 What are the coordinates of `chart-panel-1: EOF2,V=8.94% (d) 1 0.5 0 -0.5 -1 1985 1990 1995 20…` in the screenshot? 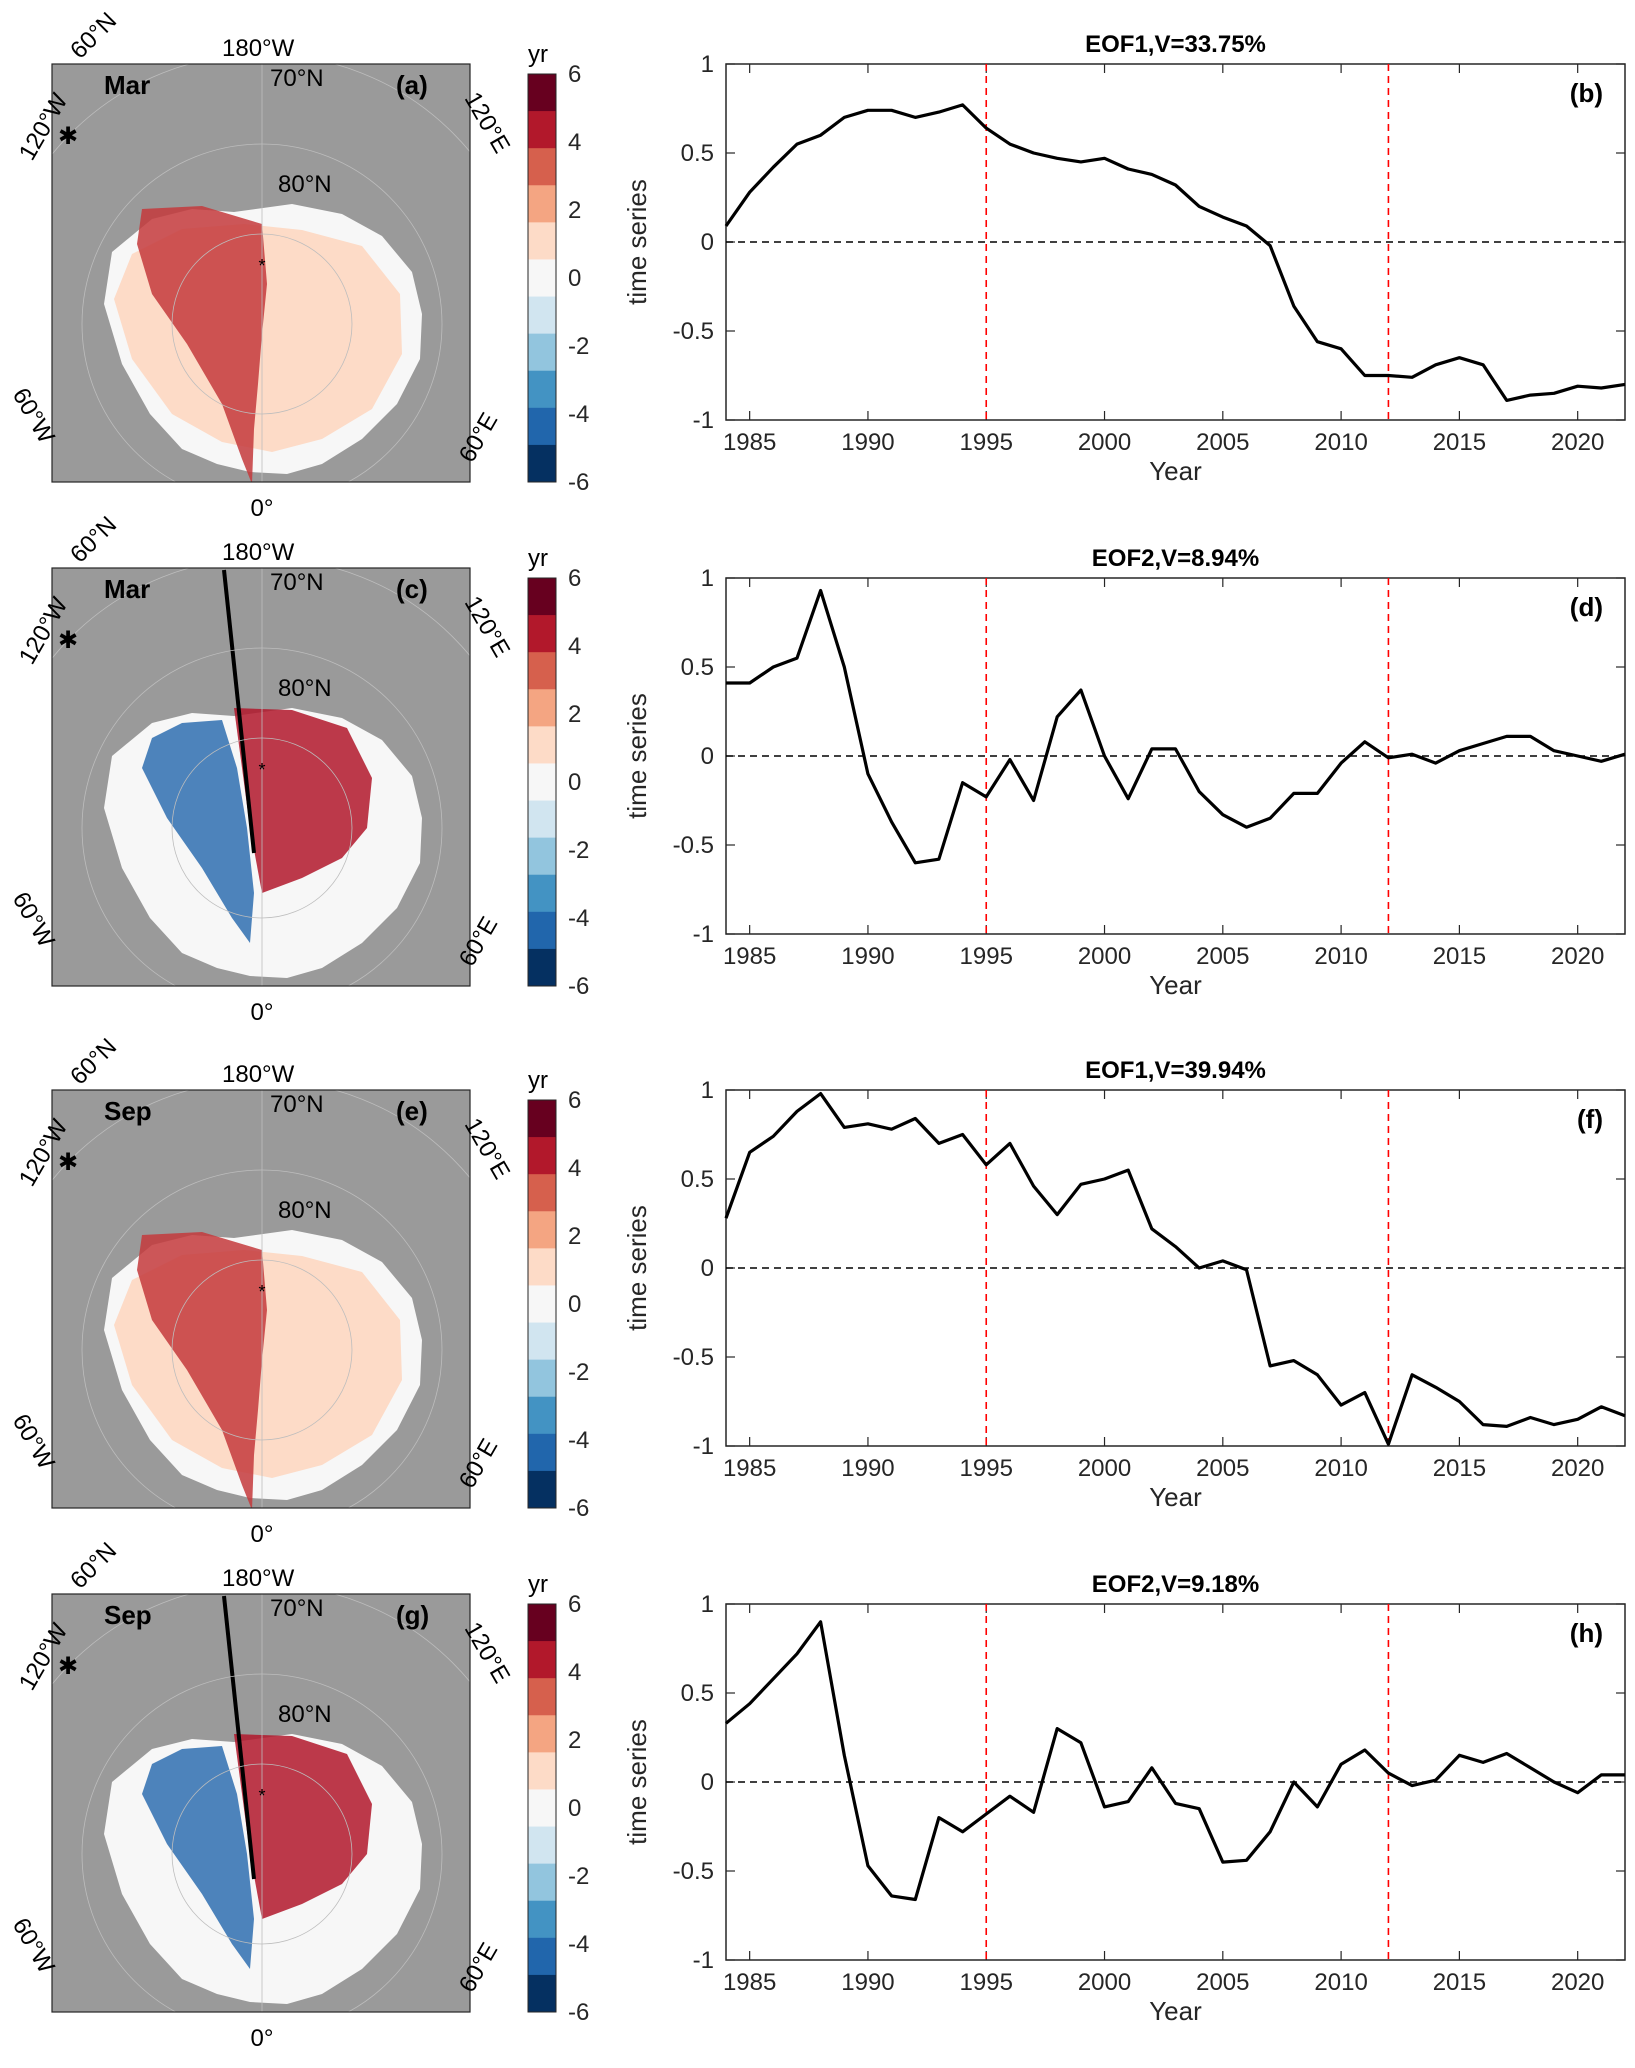 It's located at (1124, 772).